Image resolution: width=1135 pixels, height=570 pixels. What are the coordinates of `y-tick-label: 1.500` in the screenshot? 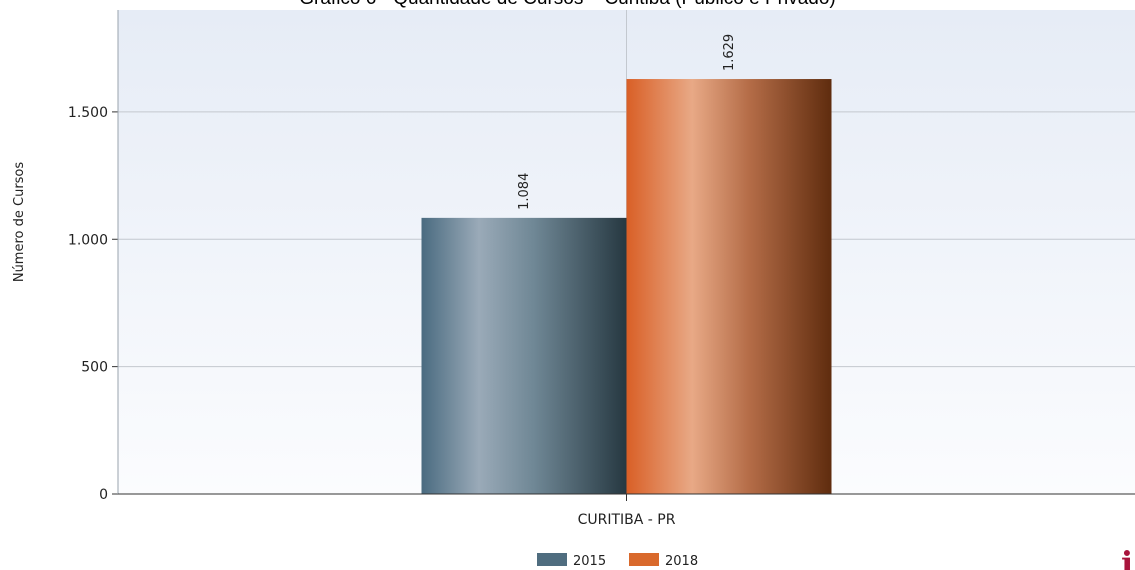 It's located at (88, 113).